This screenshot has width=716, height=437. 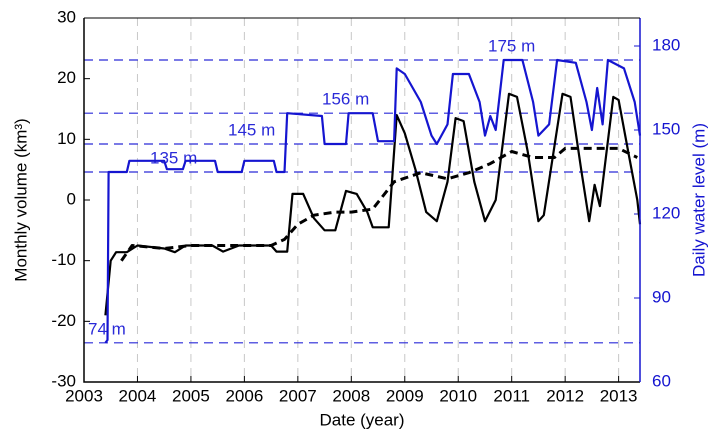 What do you see at coordinates (619, 395) in the screenshot?
I see `x-tick-label: 2013` at bounding box center [619, 395].